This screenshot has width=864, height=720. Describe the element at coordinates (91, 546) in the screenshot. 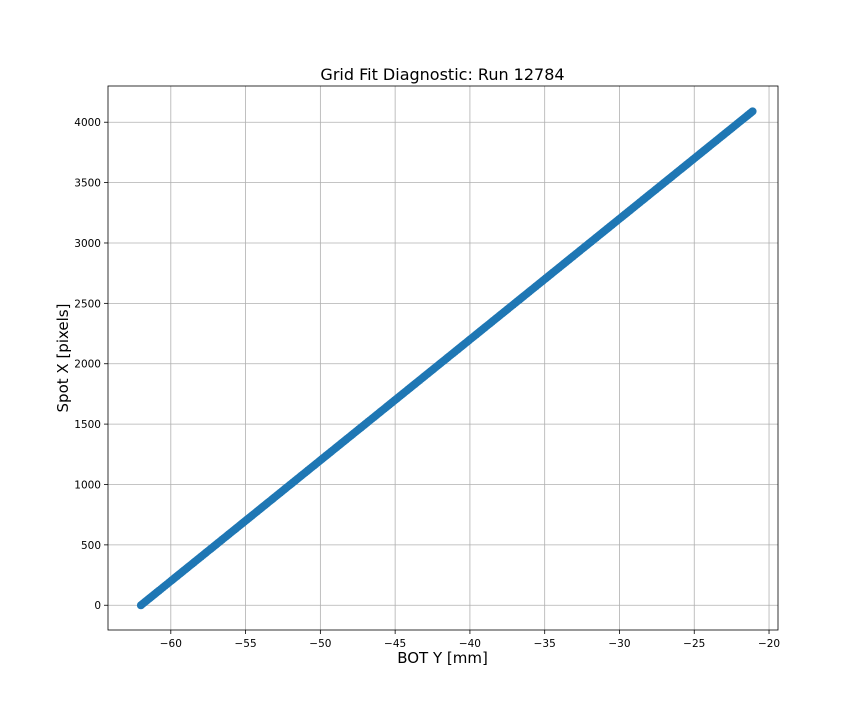

I see `y-tick-label: 500` at that location.